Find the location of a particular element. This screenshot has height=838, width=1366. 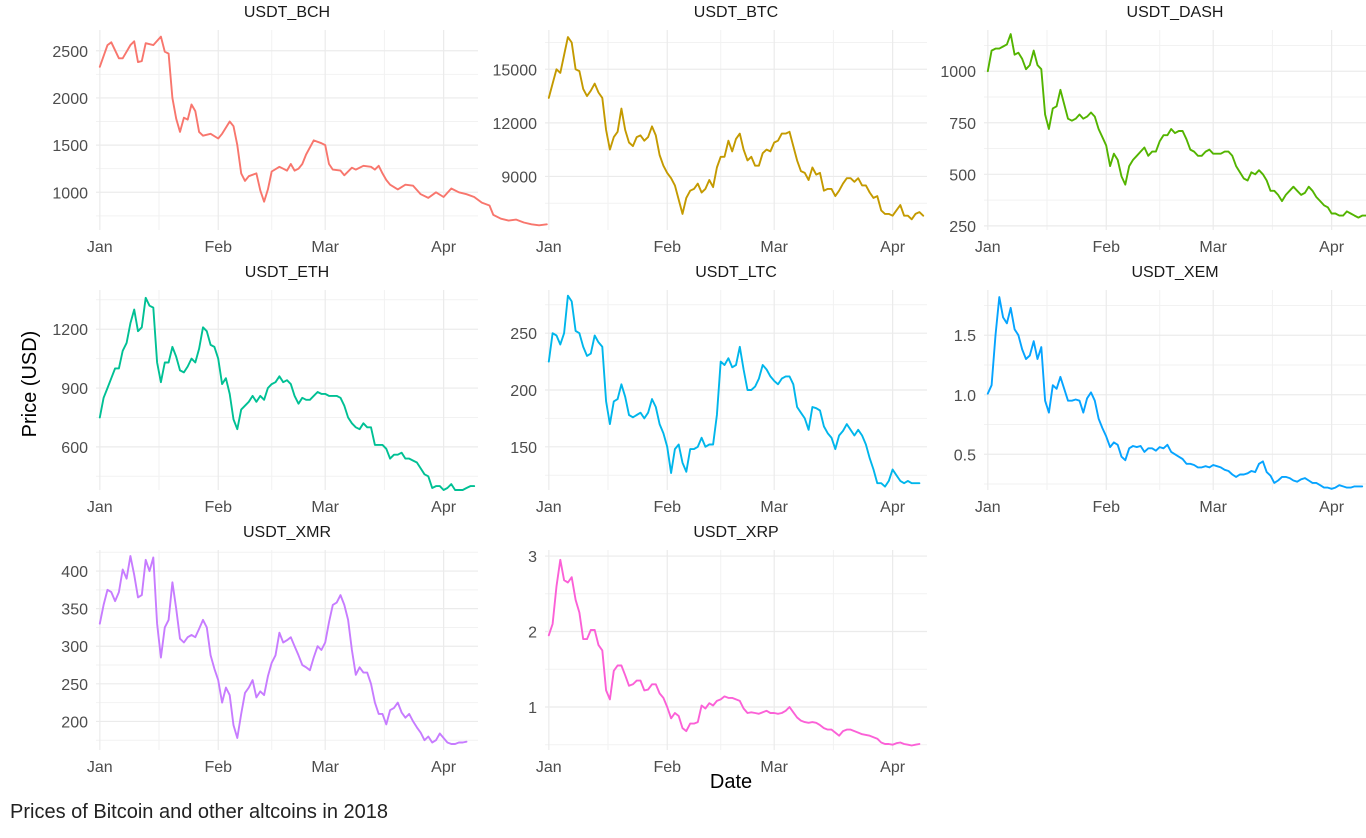

panel-title: USDT_LTC is located at coordinates (736, 272).